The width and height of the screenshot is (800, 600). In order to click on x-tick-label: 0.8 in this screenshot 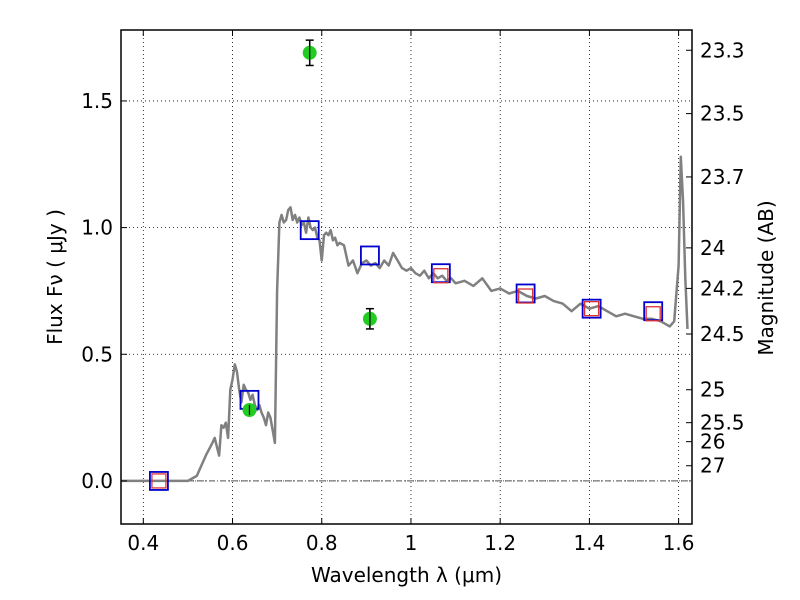, I will do `click(322, 543)`.